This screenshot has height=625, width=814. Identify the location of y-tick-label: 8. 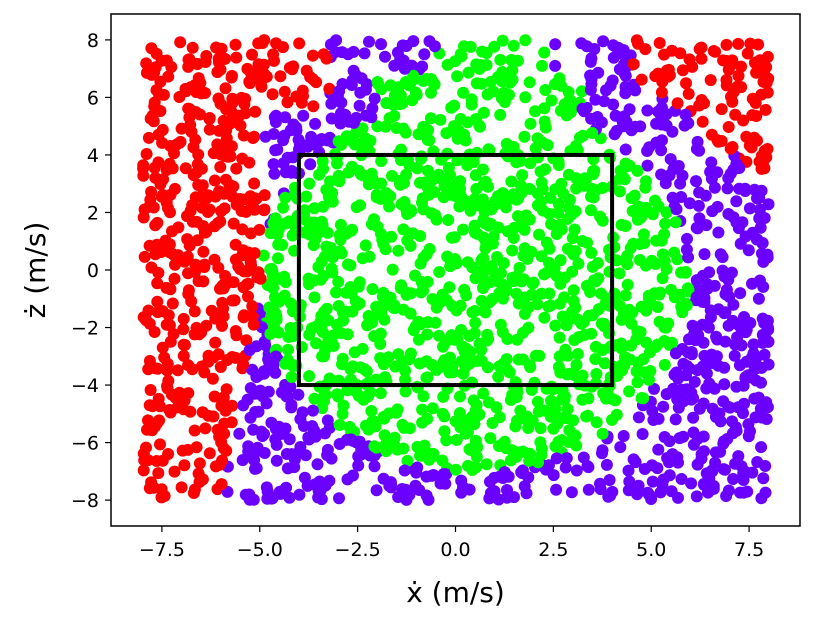
(93, 41).